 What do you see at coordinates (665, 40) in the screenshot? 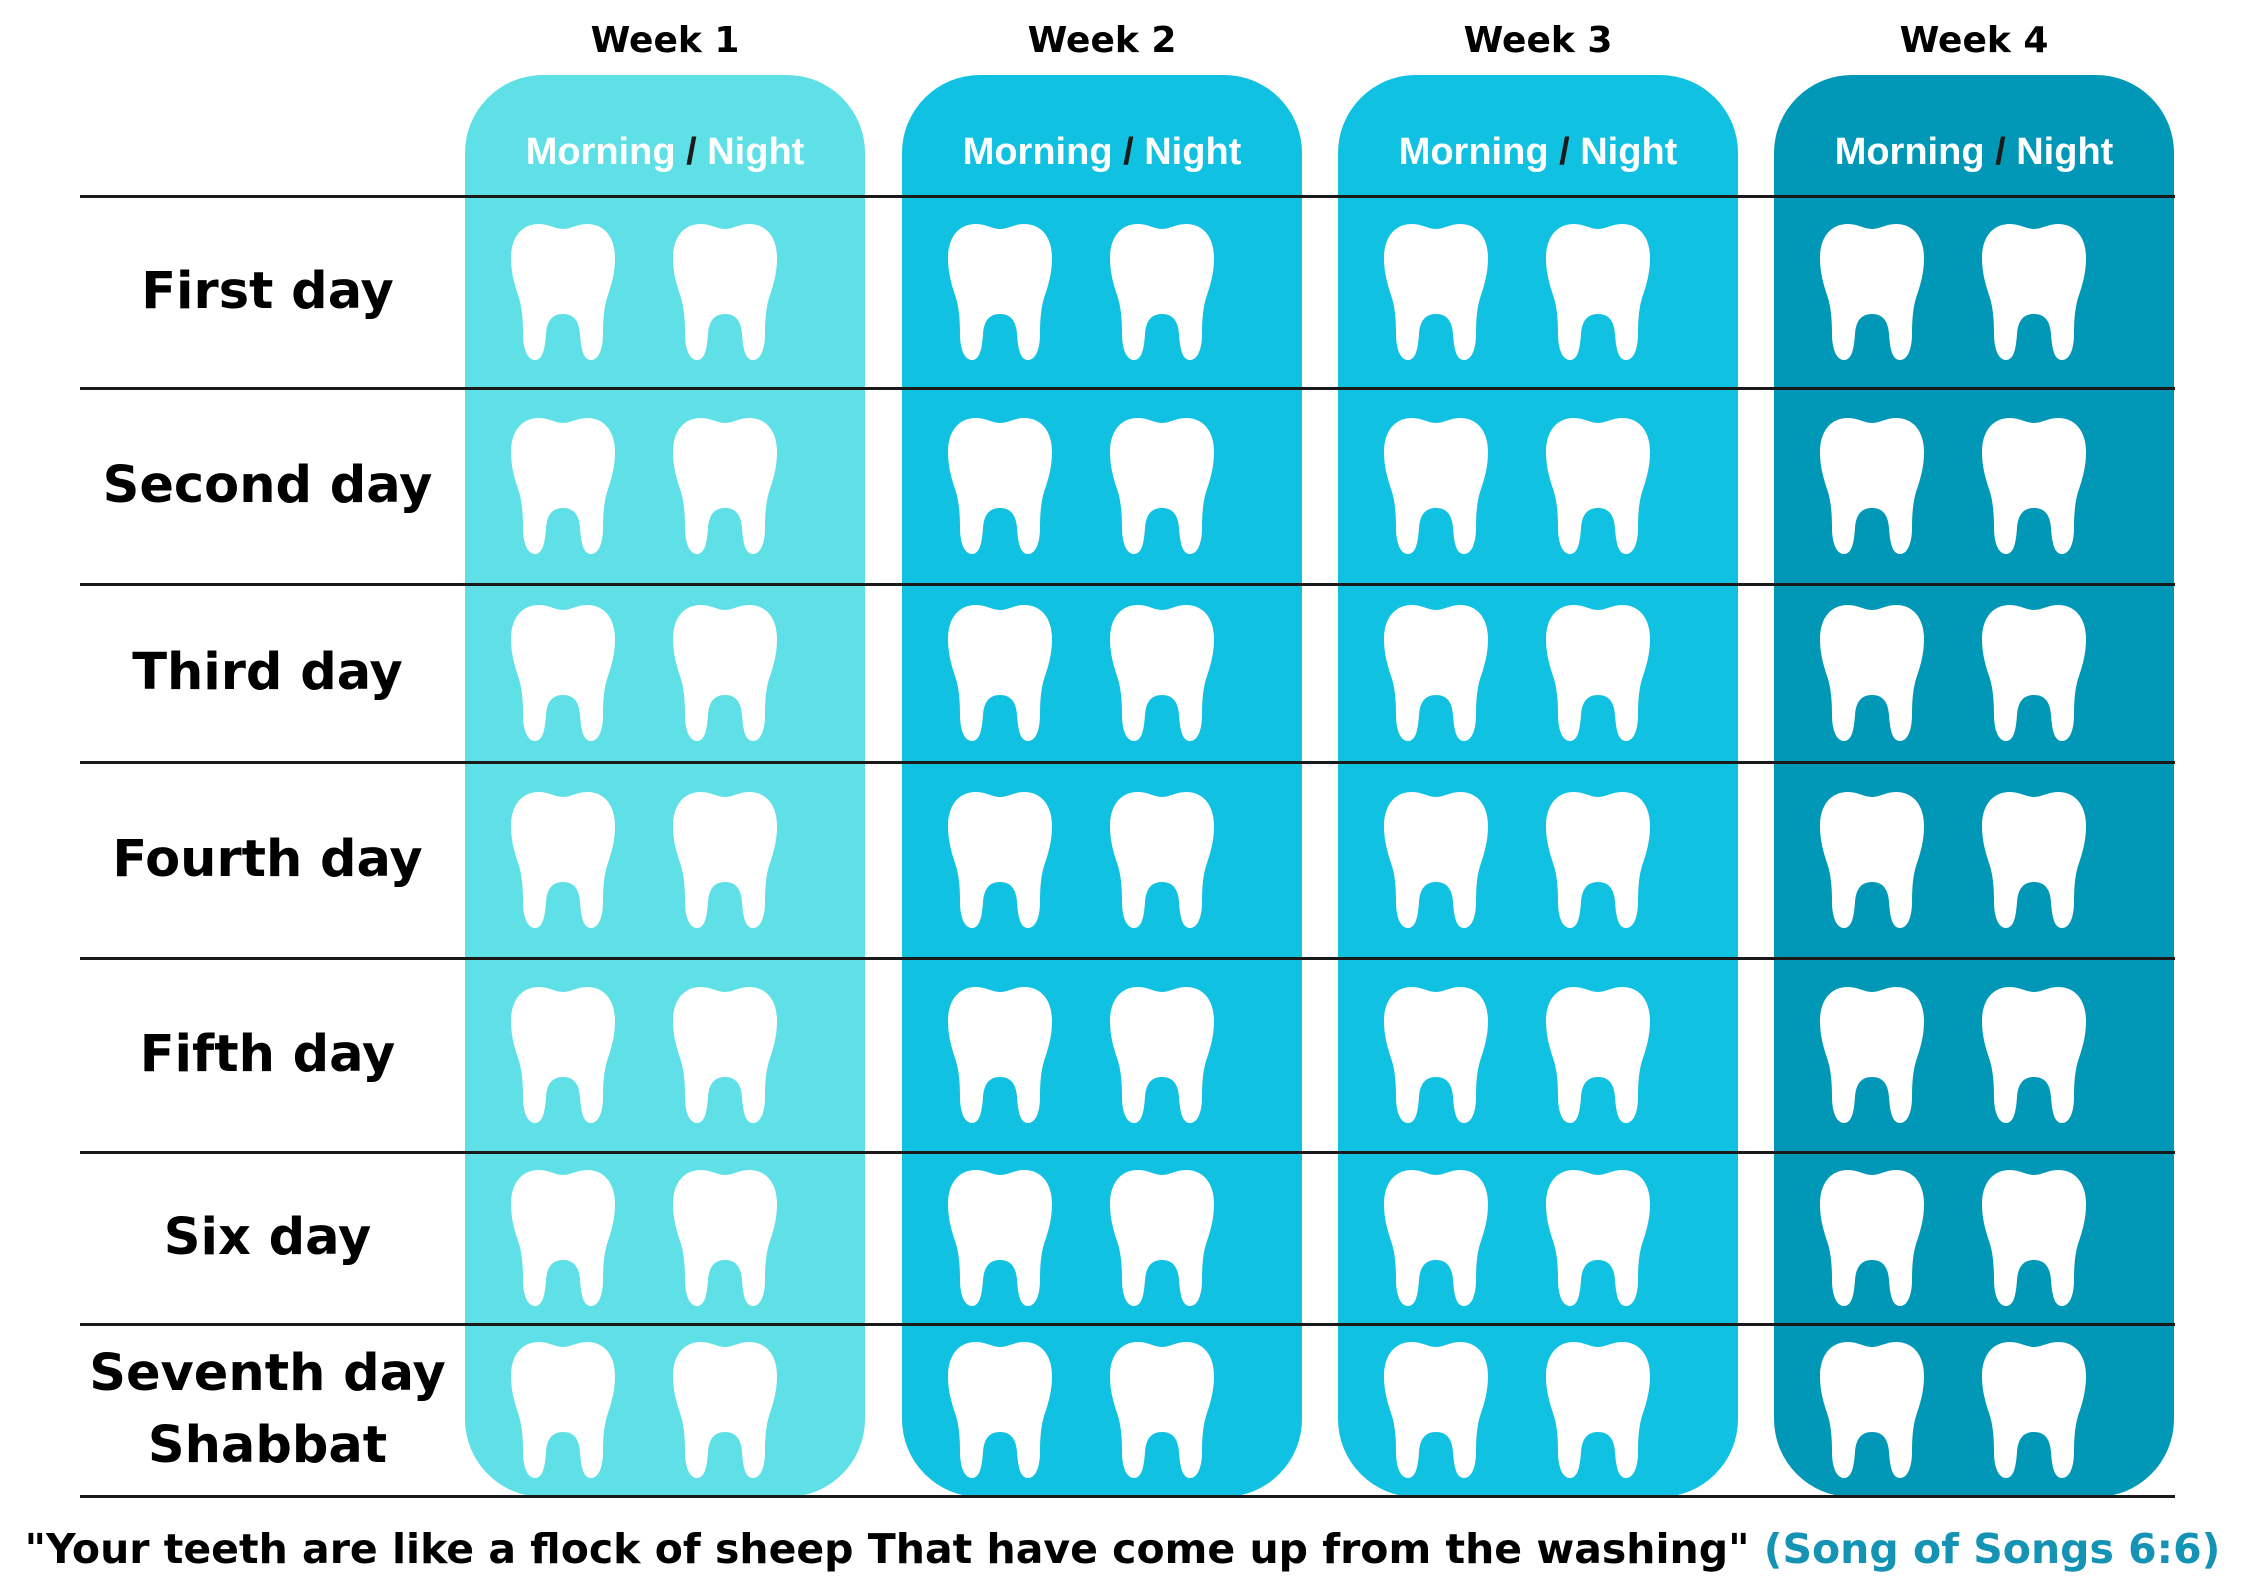
I see `week-1-title: Week 1` at bounding box center [665, 40].